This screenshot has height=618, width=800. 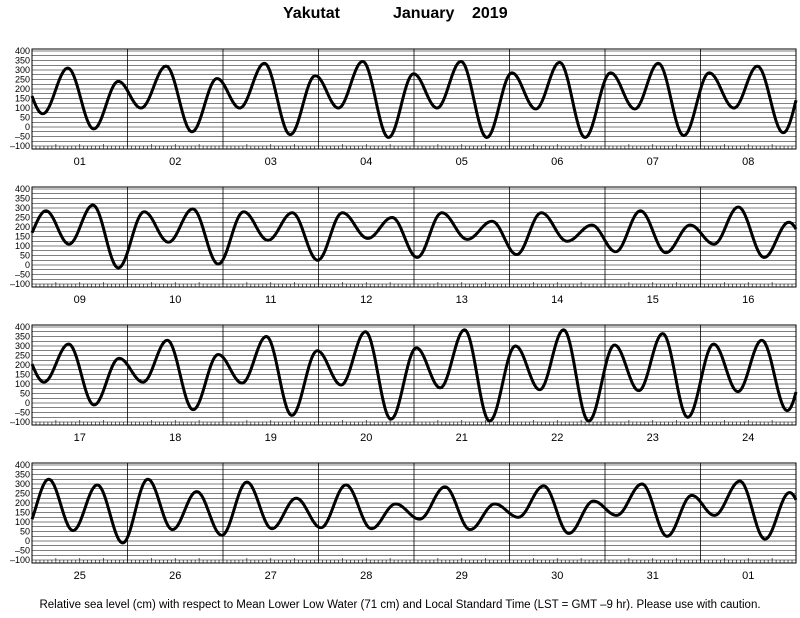 What do you see at coordinates (748, 300) in the screenshot?
I see `day-label: 16` at bounding box center [748, 300].